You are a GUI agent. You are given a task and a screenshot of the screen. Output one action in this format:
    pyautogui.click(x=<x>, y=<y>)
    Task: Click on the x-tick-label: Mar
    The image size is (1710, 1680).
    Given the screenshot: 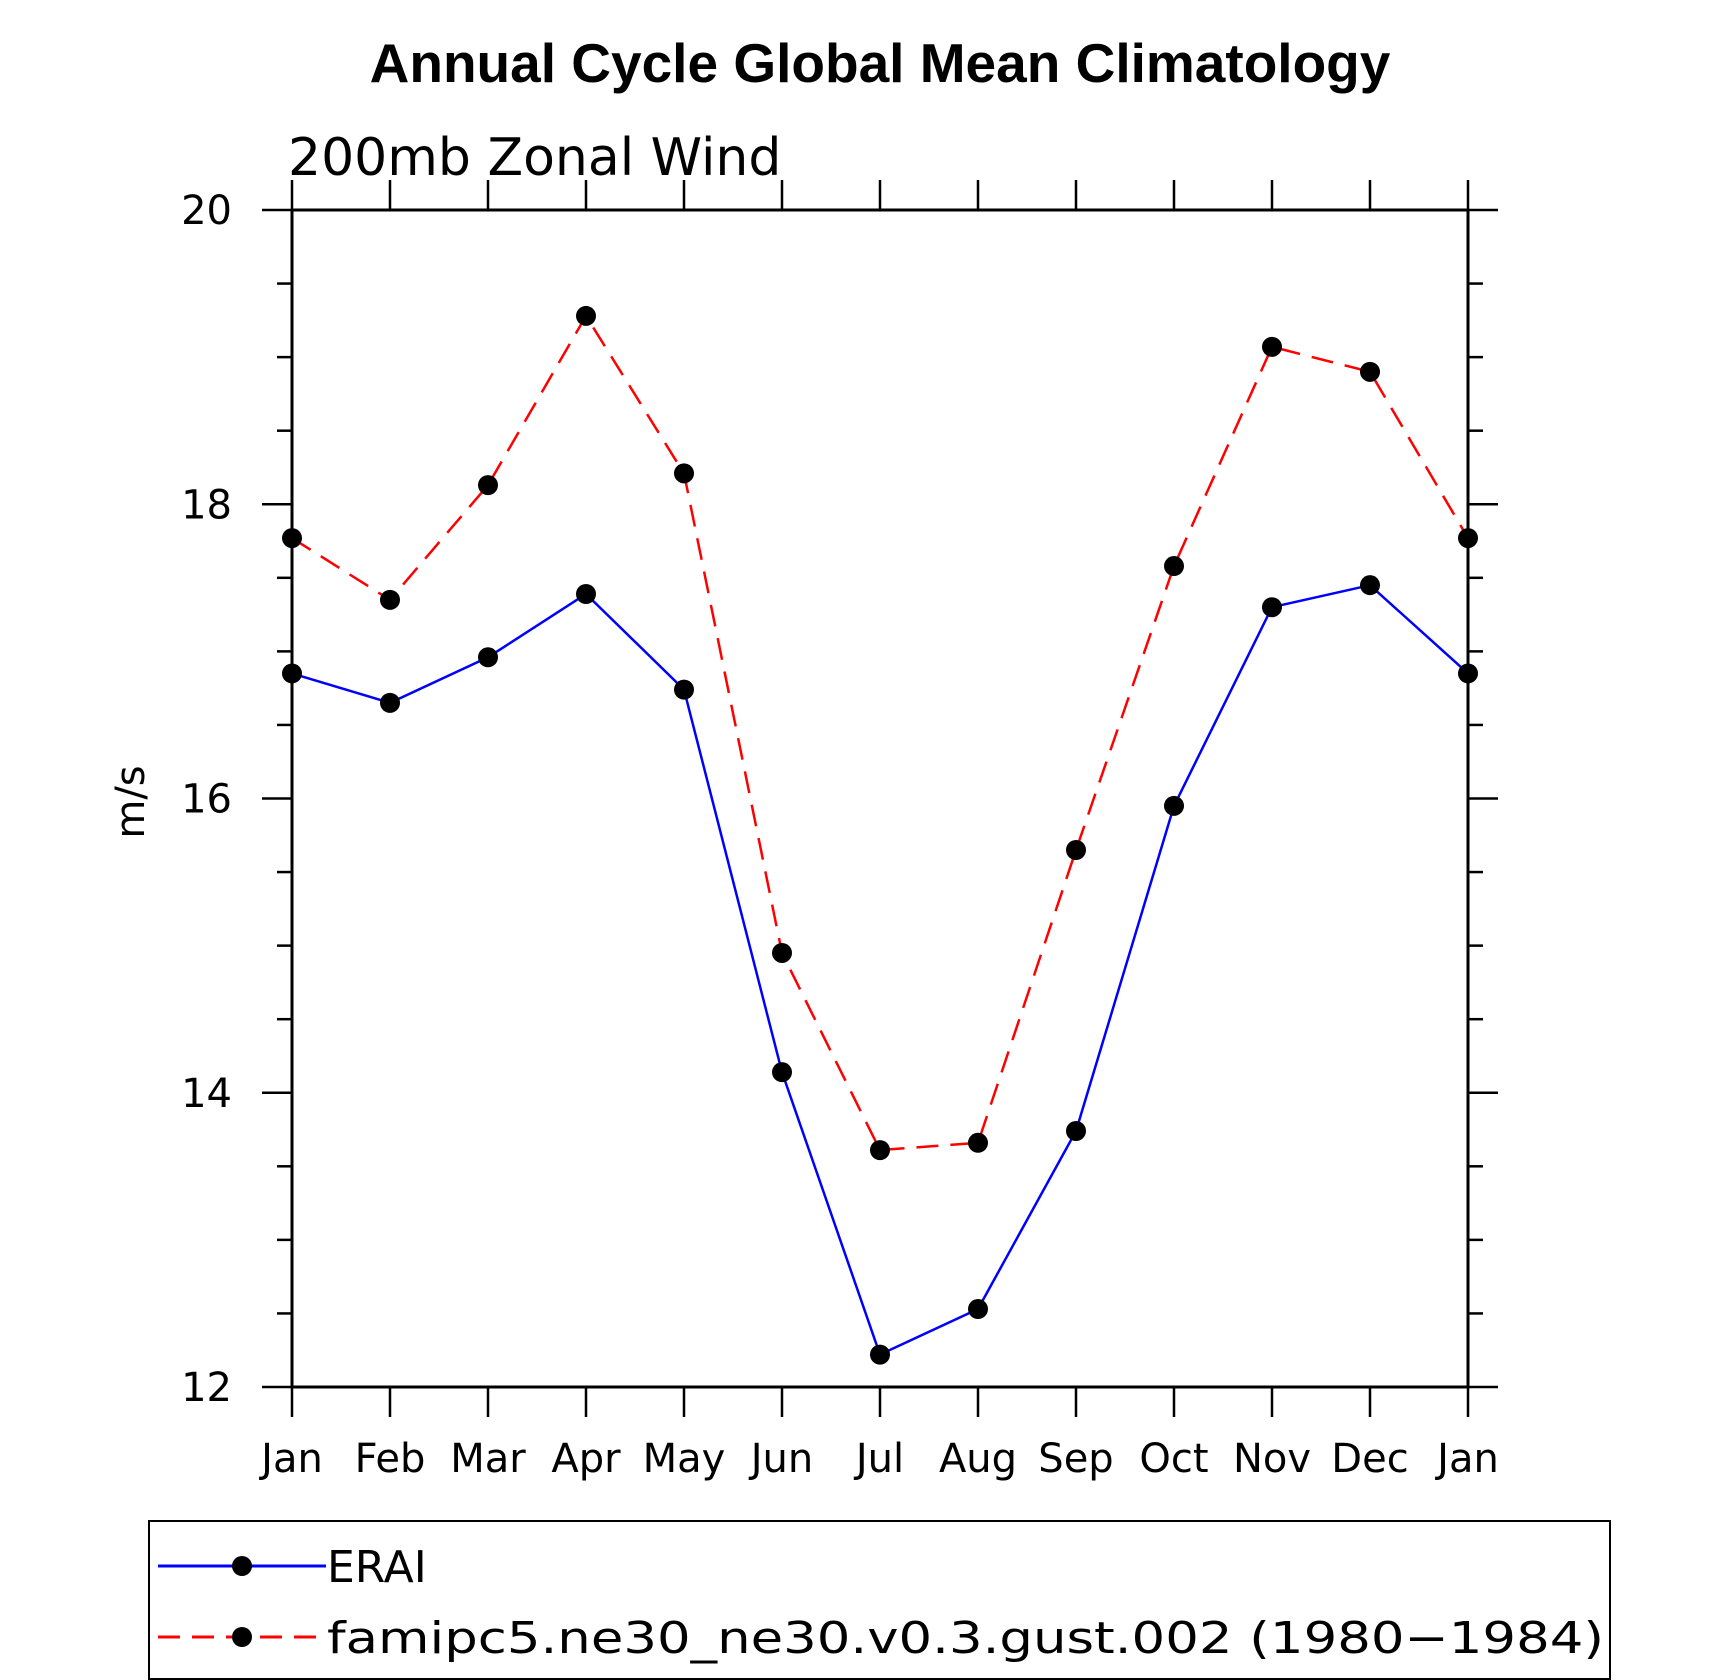 What is the action you would take?
    pyautogui.click(x=488, y=1459)
    